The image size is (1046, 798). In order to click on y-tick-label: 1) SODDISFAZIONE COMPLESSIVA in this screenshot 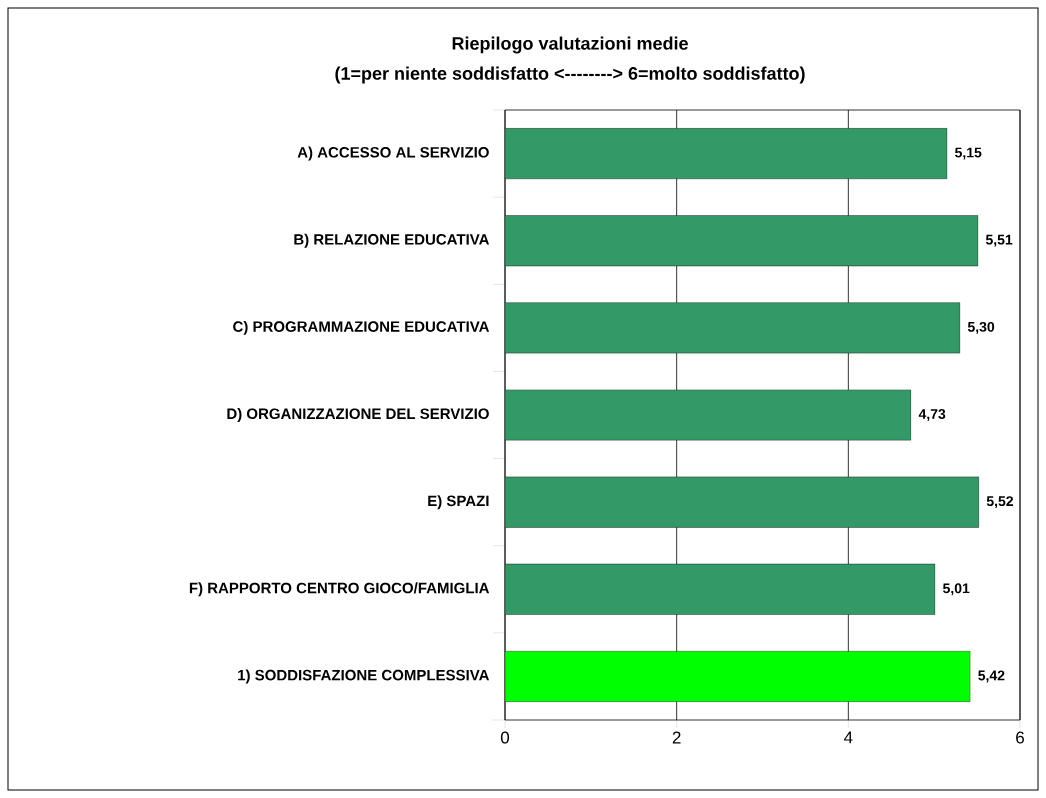, I will do `click(364, 676)`.